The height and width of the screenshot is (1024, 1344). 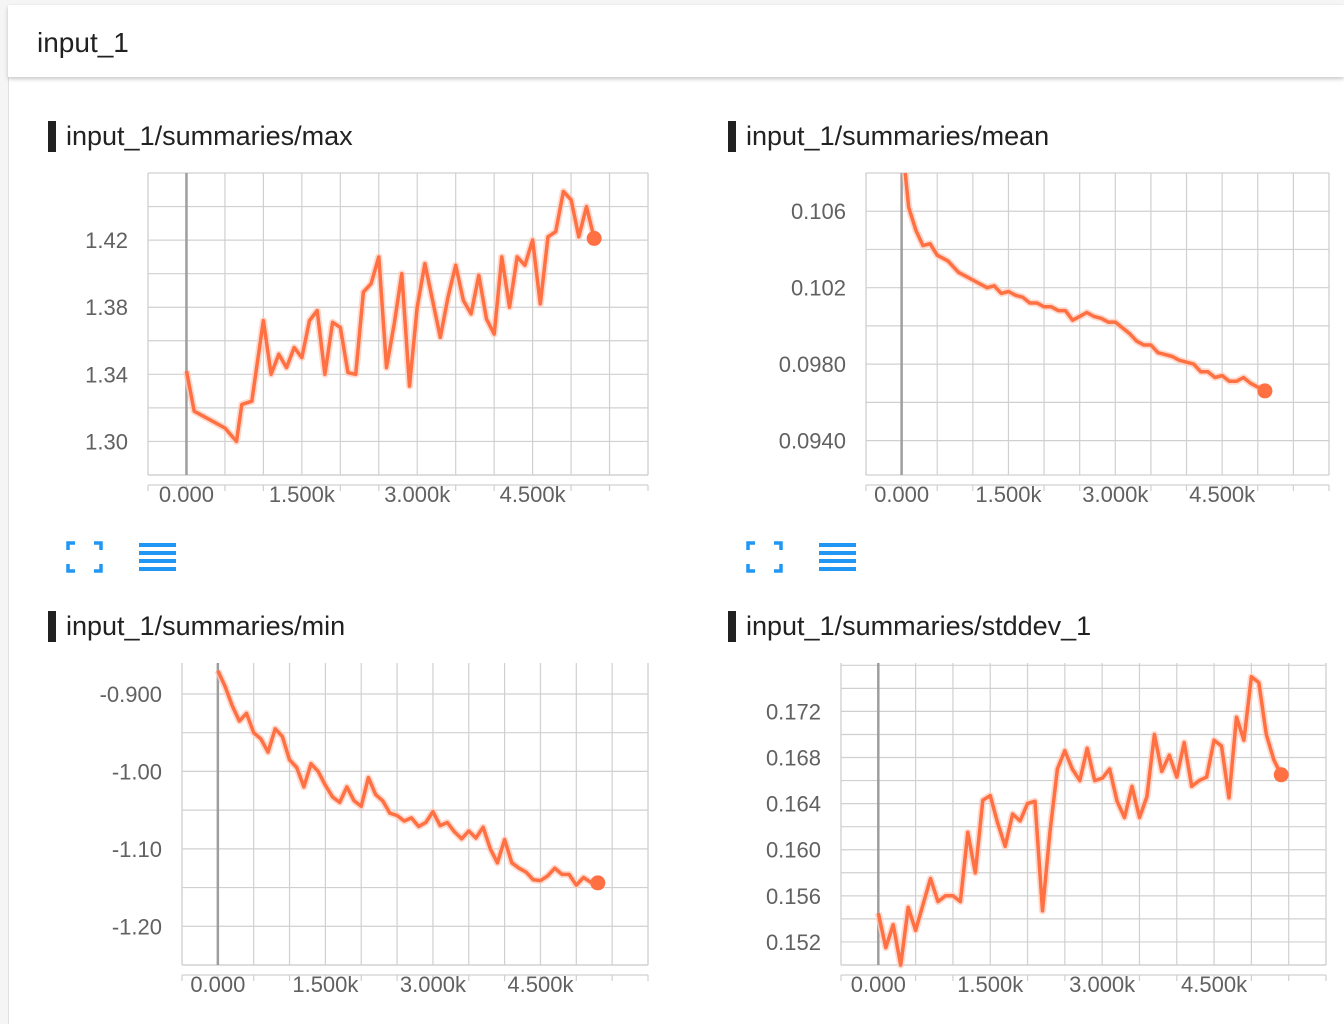 What do you see at coordinates (793, 758) in the screenshot?
I see `y-tick-label: 0.168` at bounding box center [793, 758].